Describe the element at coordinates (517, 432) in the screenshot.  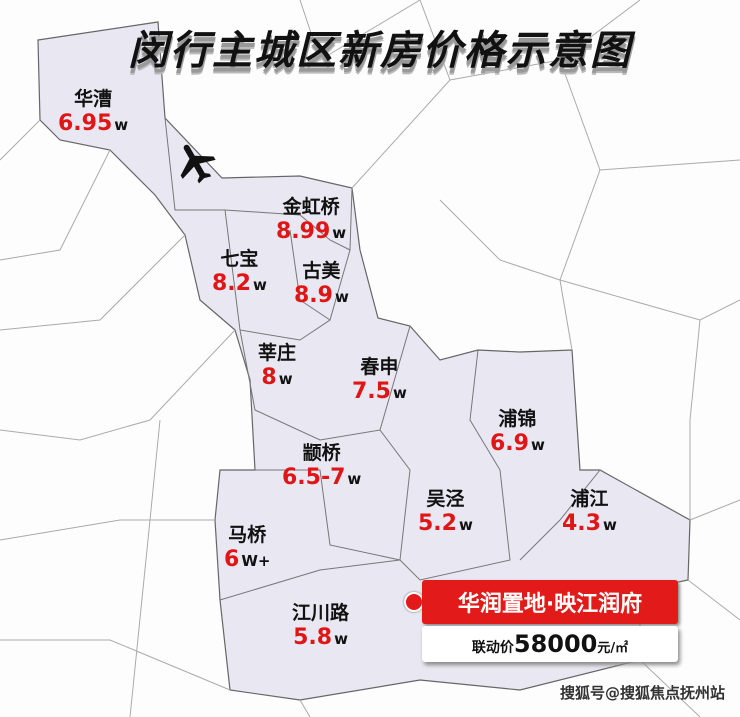
I see `area-label-pujin: 浦锦 6.9 w` at that location.